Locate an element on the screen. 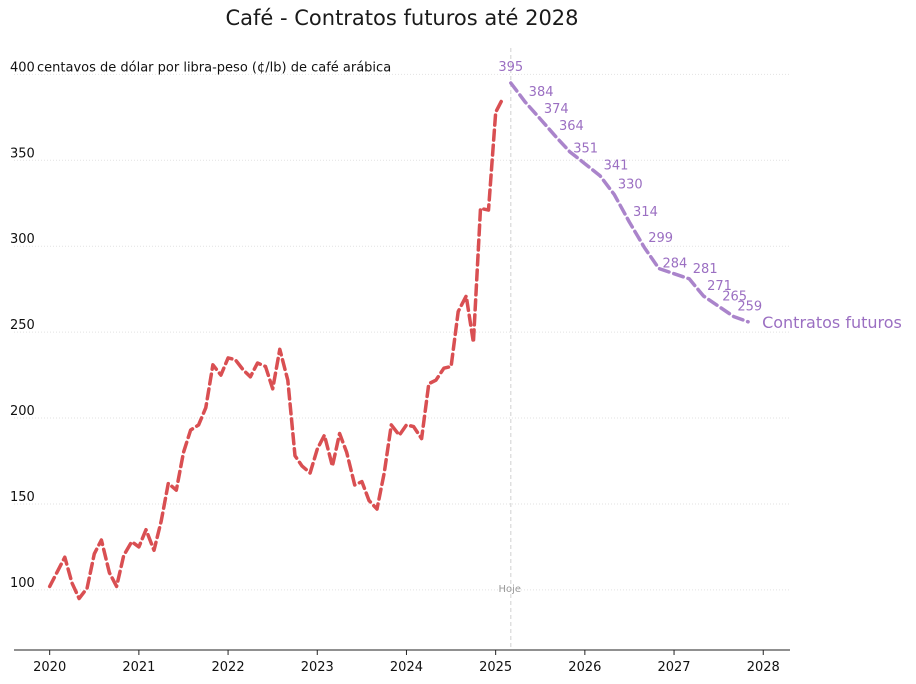 Image resolution: width=916 pixels, height=684 pixels. y-tick-label: 250 is located at coordinates (22, 325).